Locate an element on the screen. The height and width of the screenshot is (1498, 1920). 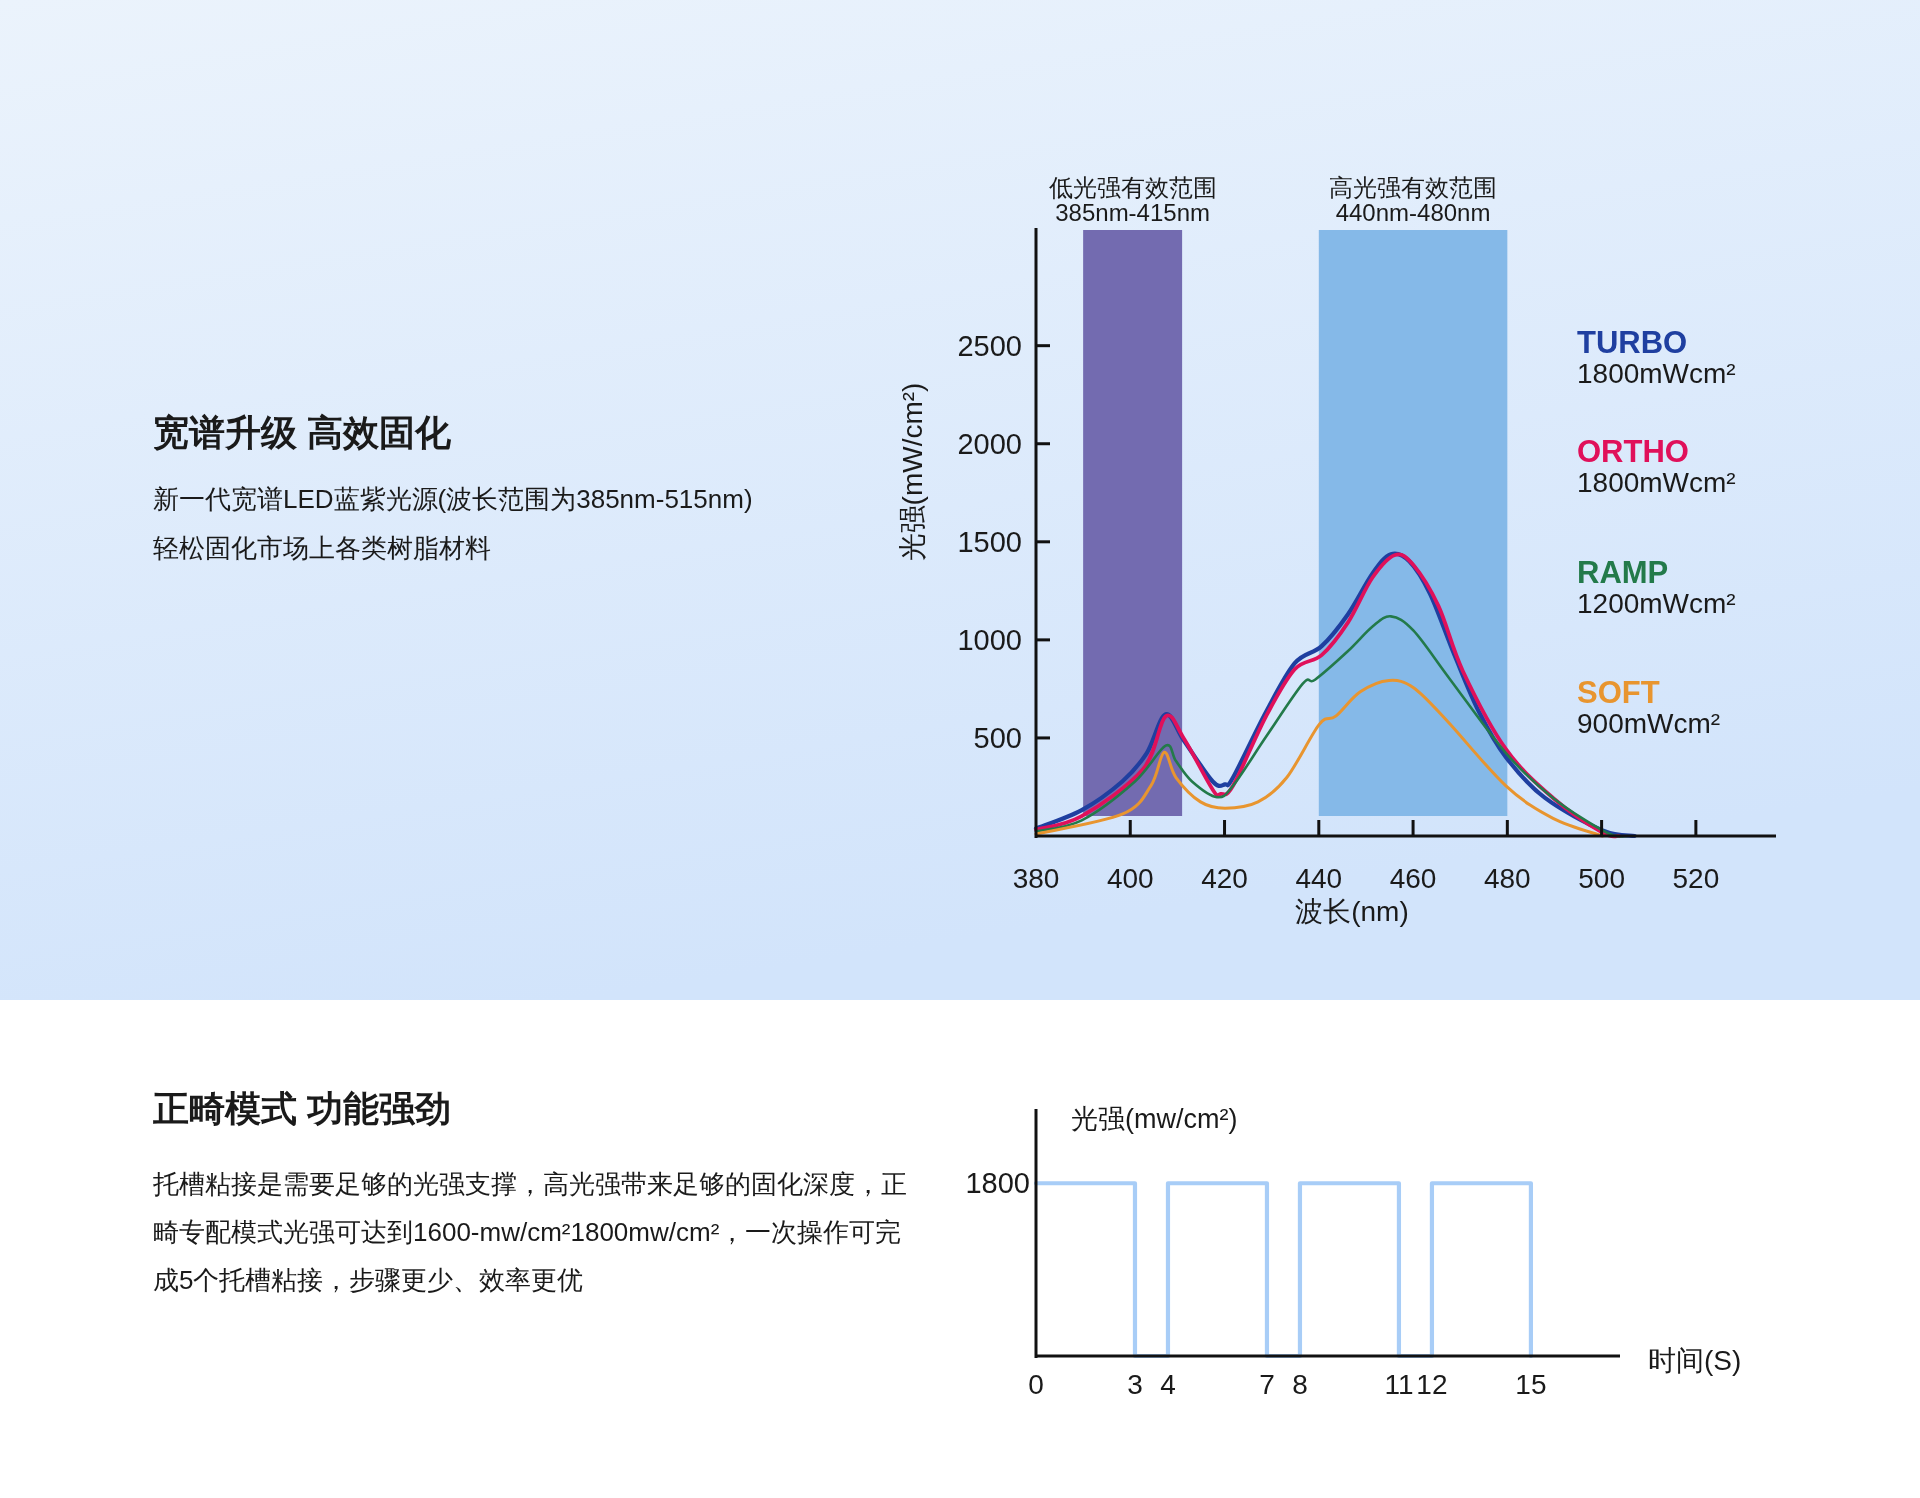
text: TURBO is located at coordinates (1632, 342).